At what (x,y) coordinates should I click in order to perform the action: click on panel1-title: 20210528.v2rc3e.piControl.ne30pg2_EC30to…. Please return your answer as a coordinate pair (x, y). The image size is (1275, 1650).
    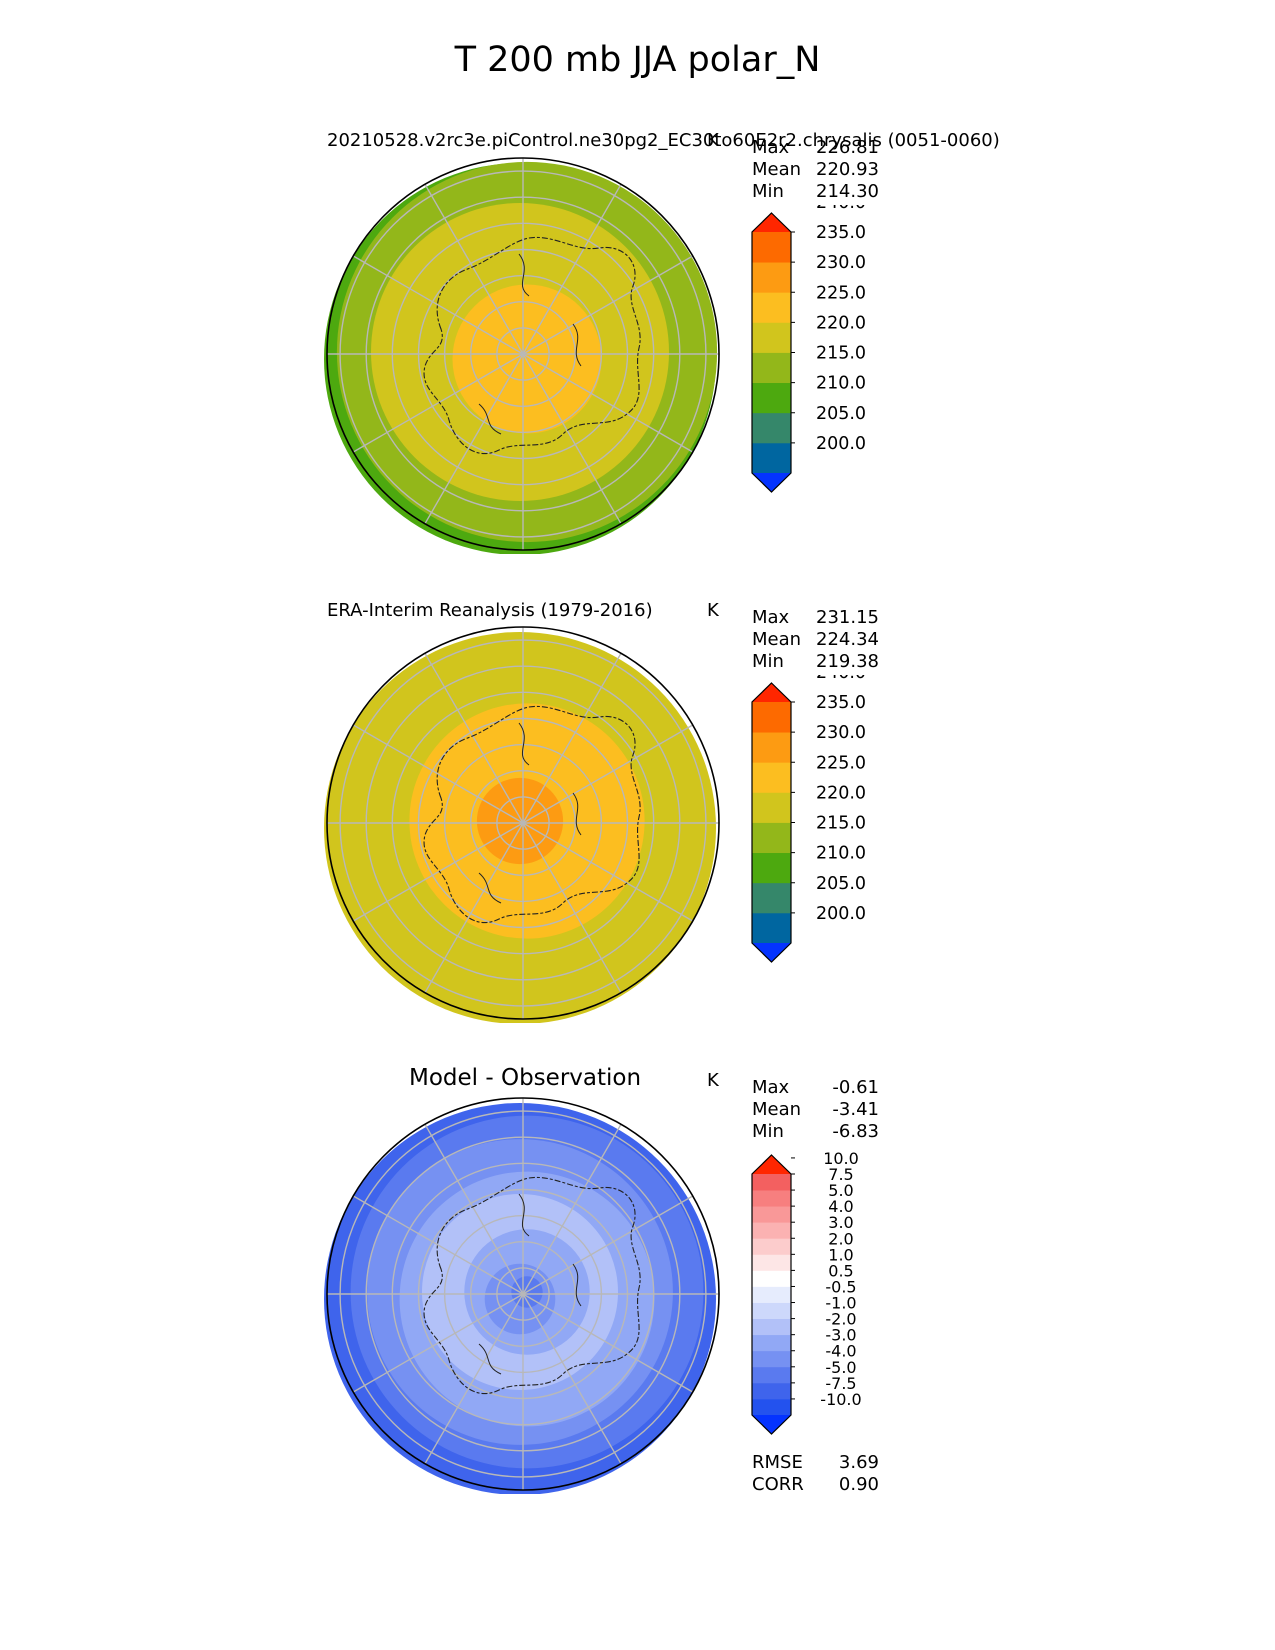
    Looking at the image, I should click on (663, 140).